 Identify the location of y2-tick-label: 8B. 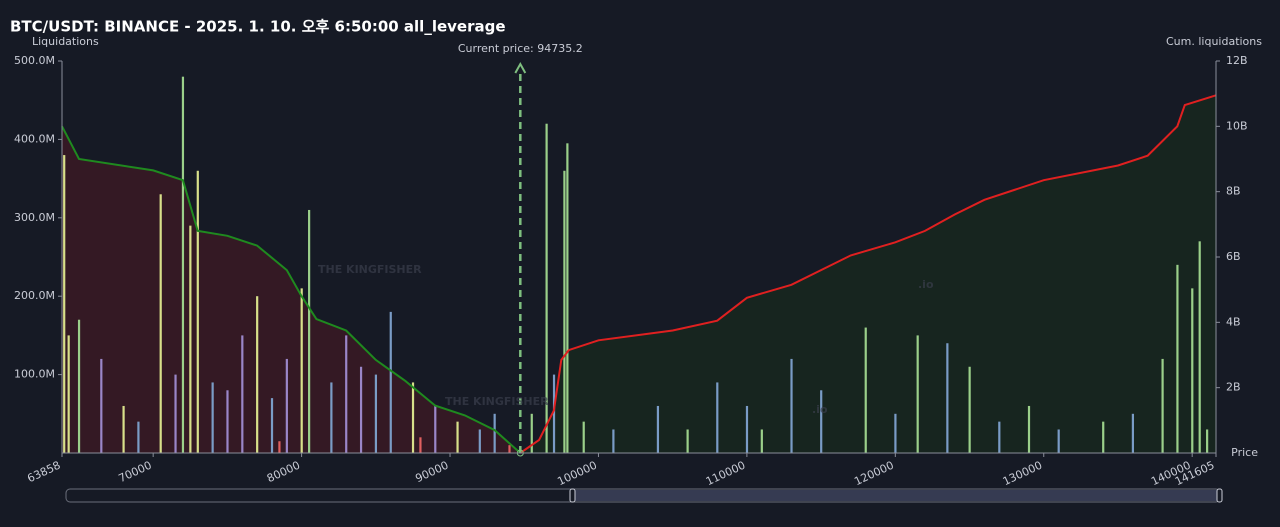
(1233, 191).